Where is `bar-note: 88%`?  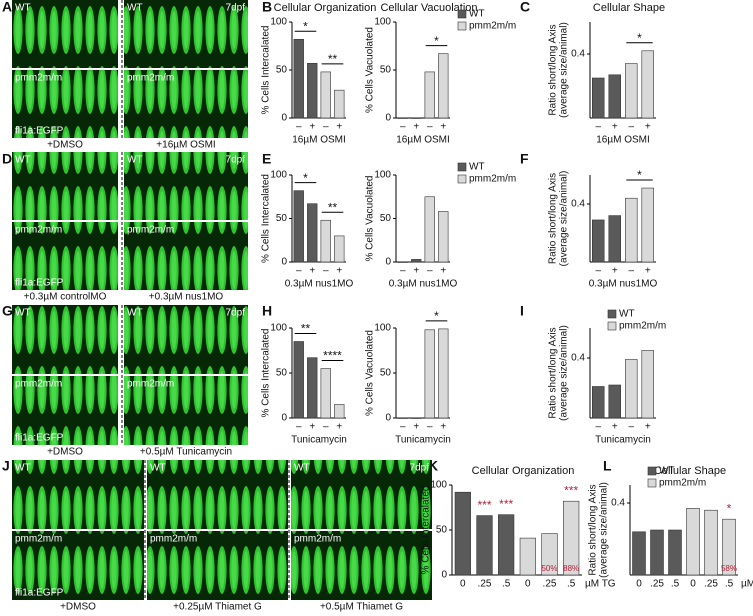 bar-note: 88% is located at coordinates (571, 568).